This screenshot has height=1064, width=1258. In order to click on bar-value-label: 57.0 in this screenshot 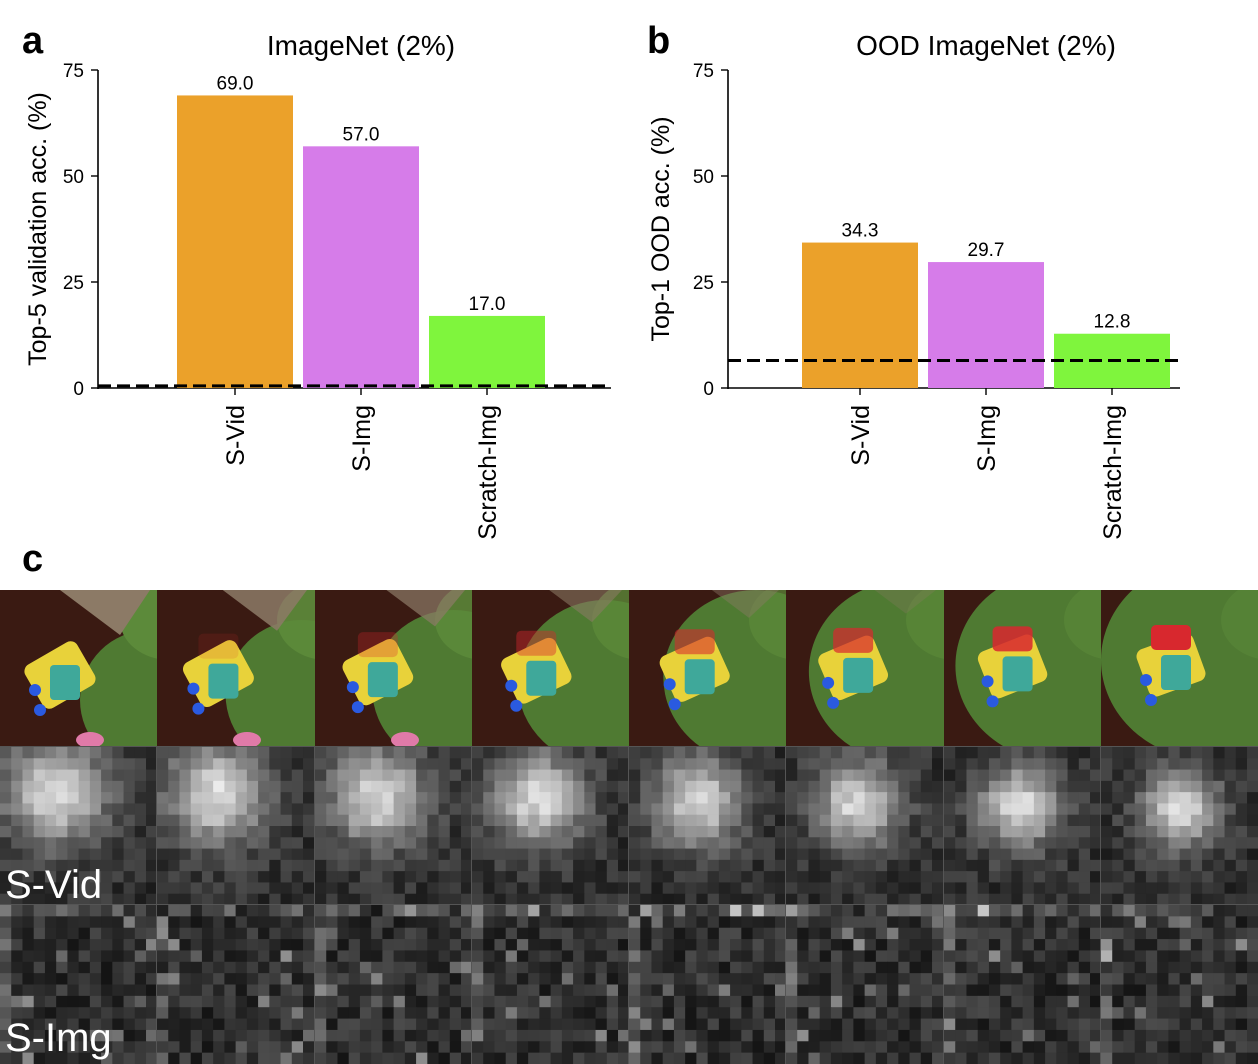, I will do `click(361, 134)`.